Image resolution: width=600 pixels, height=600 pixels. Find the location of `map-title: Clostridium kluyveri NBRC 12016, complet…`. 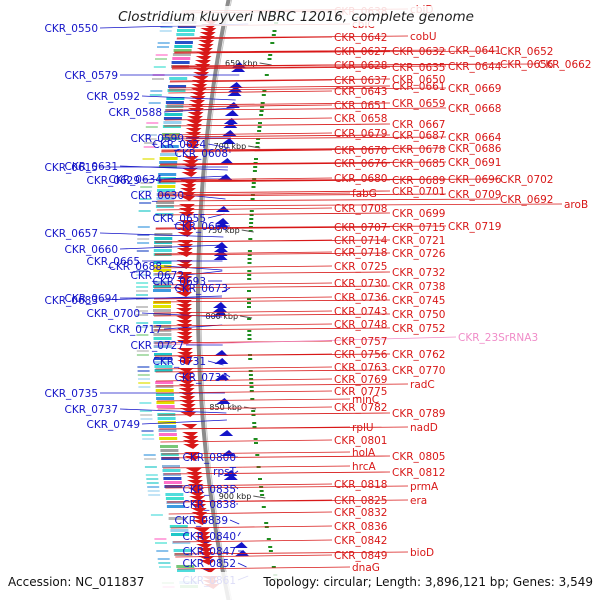

map-title: Clostridium kluyveri NBRC 12016, complet… is located at coordinates (296, 17).